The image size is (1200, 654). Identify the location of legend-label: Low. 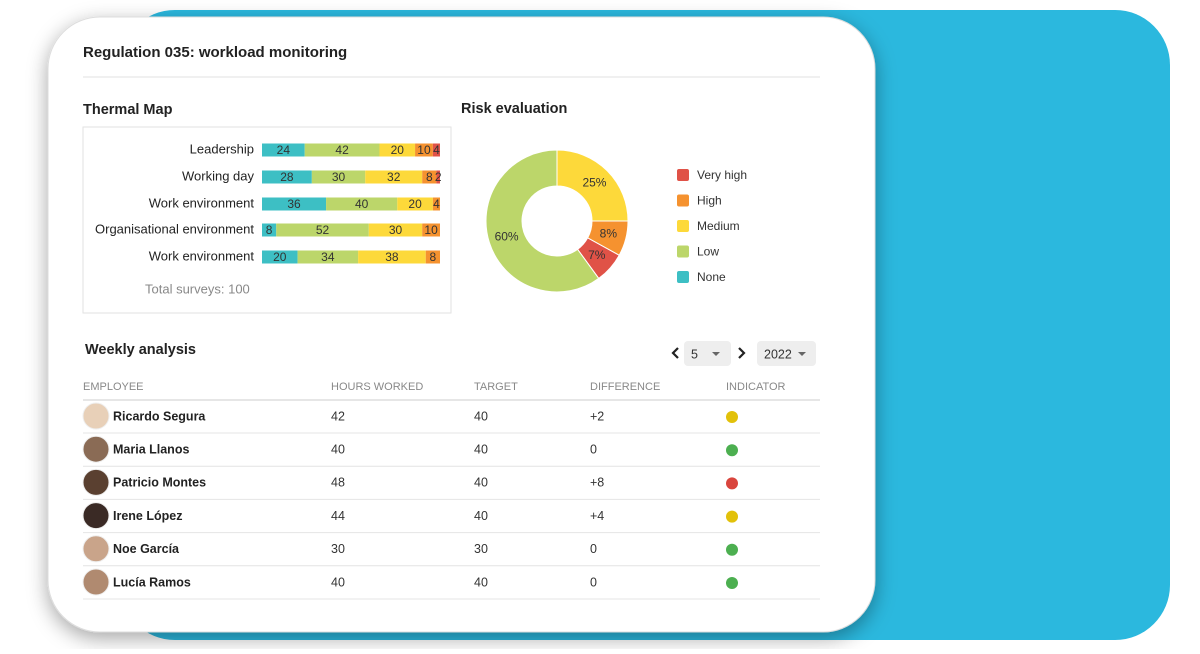
(708, 252).